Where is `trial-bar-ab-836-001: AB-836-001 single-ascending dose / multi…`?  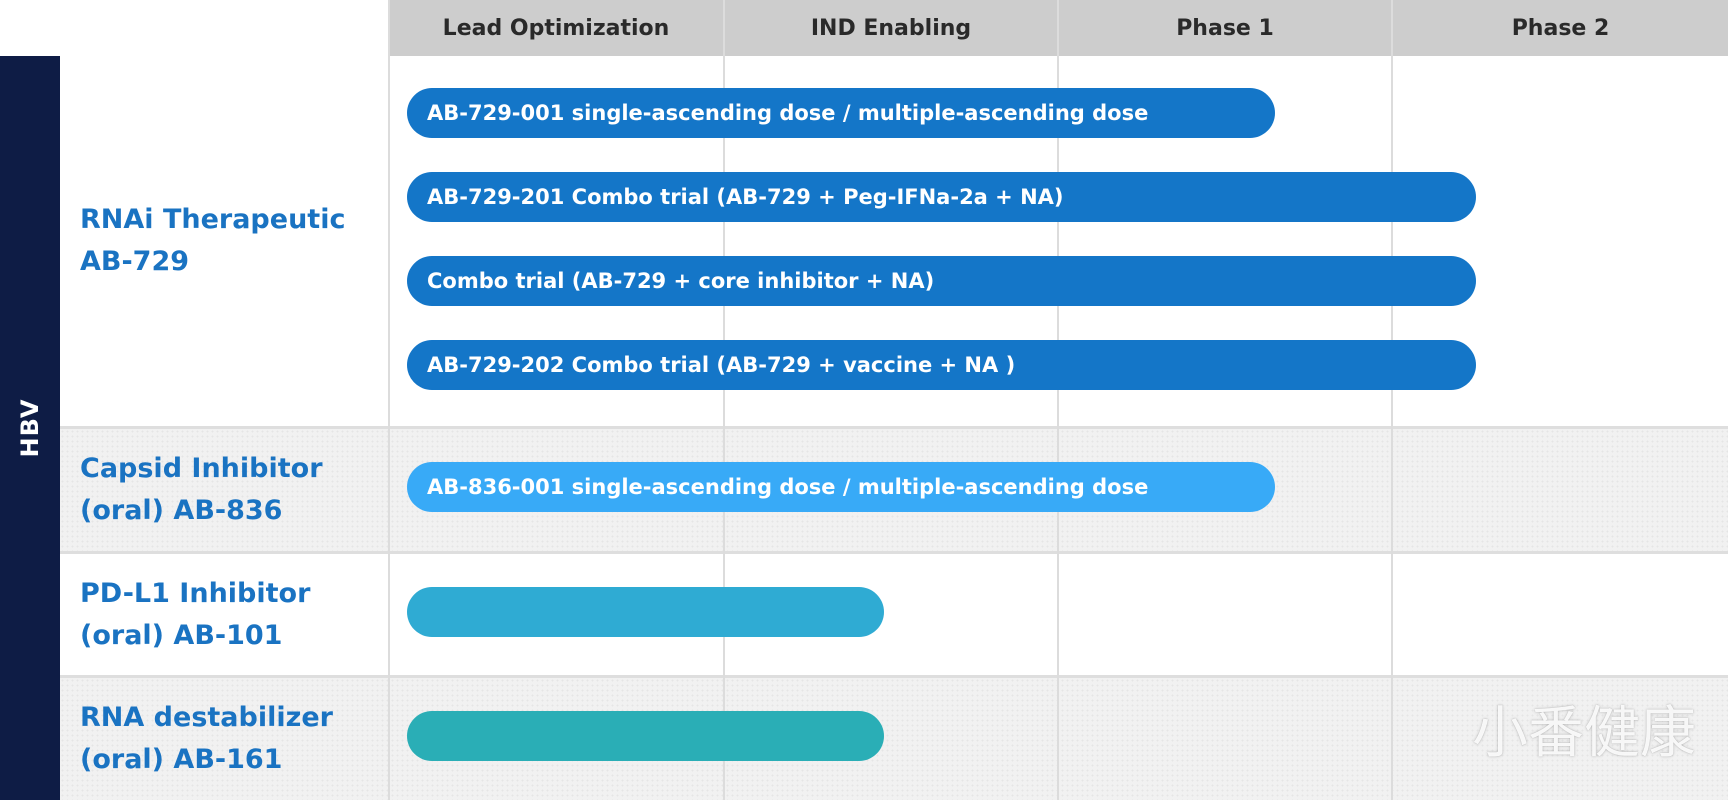
trial-bar-ab-836-001: AB-836-001 single-ascending dose / multi… is located at coordinates (841, 487).